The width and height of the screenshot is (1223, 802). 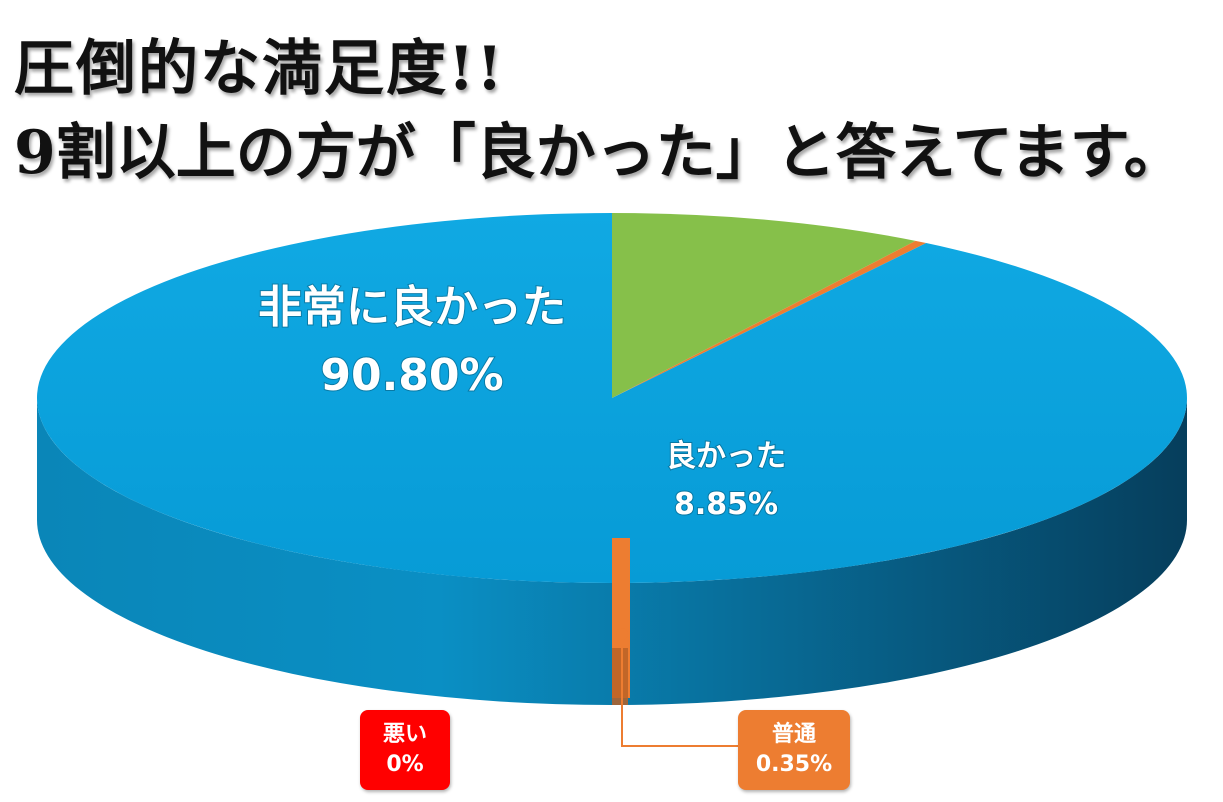 I want to click on leader-line-normal, so click(x=679, y=690).